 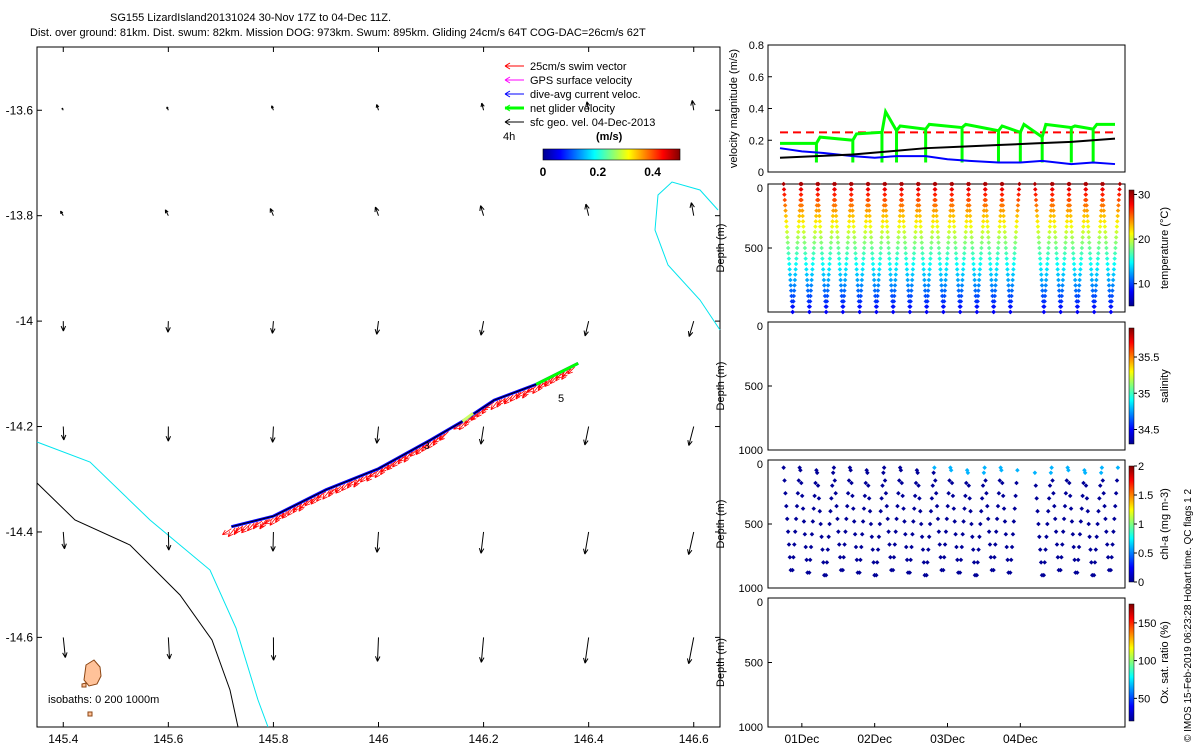 I want to click on temperature-colorbar-tick-label: 30, so click(x=1144, y=195).